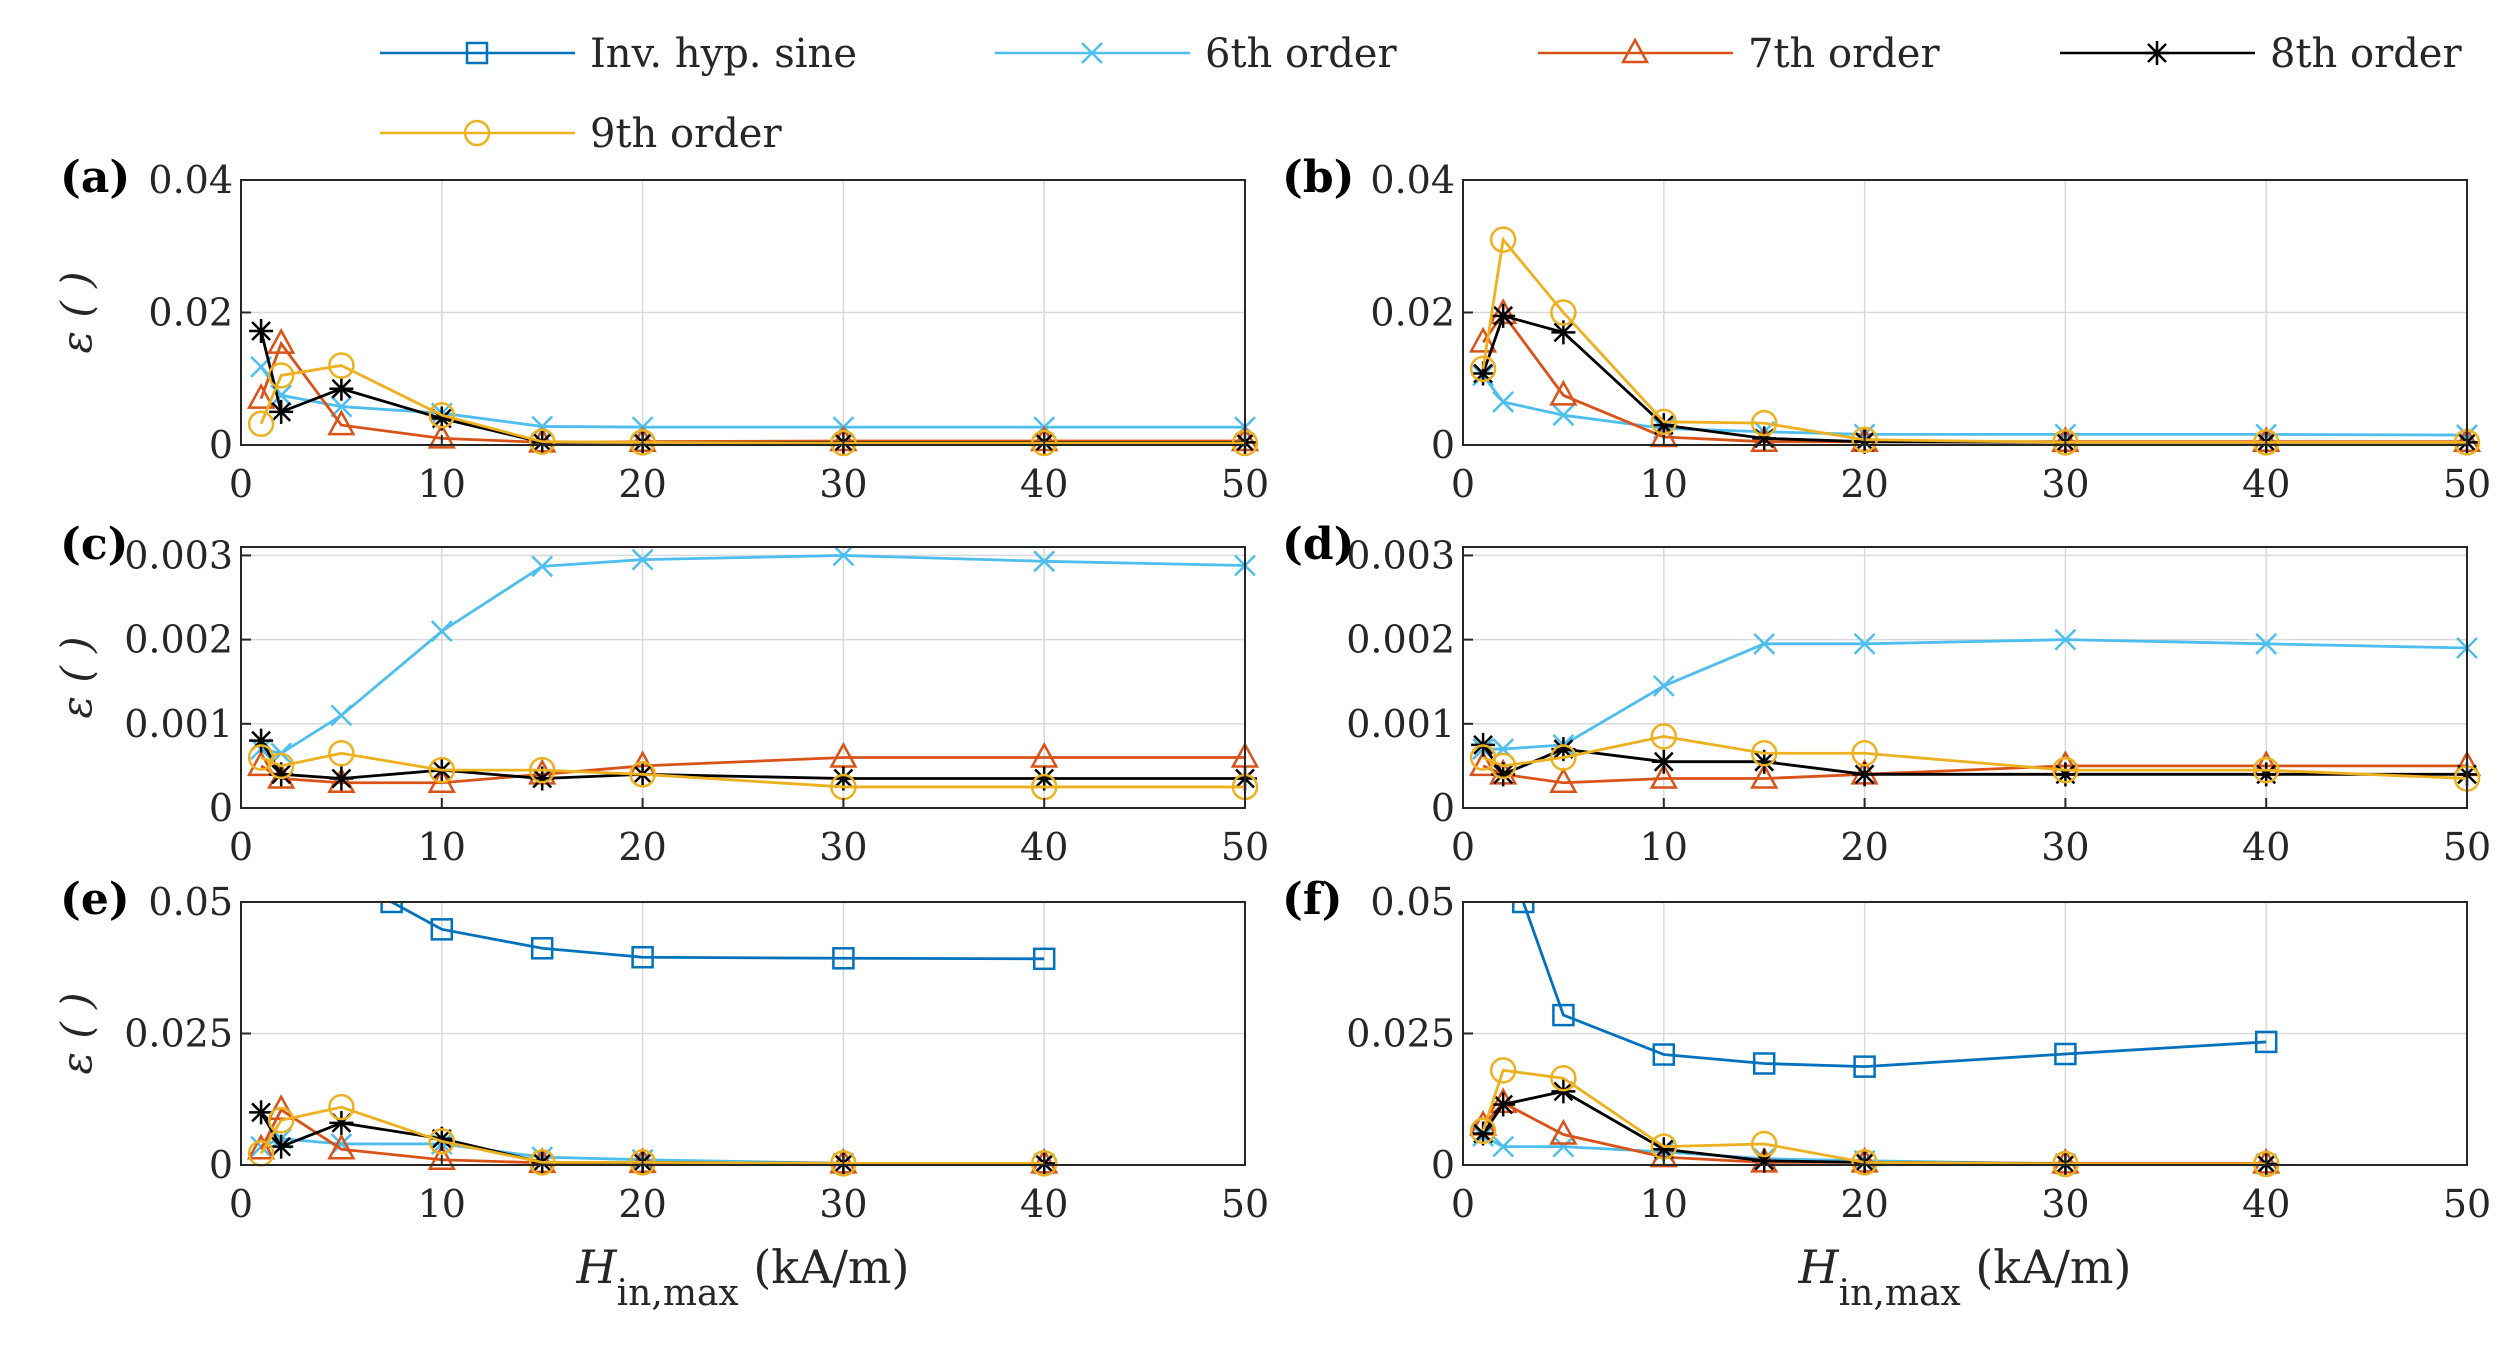 This screenshot has width=2503, height=1352. I want to click on legend-entry-inv-hyp-sine: Inv. hyp. sine, so click(618, 54).